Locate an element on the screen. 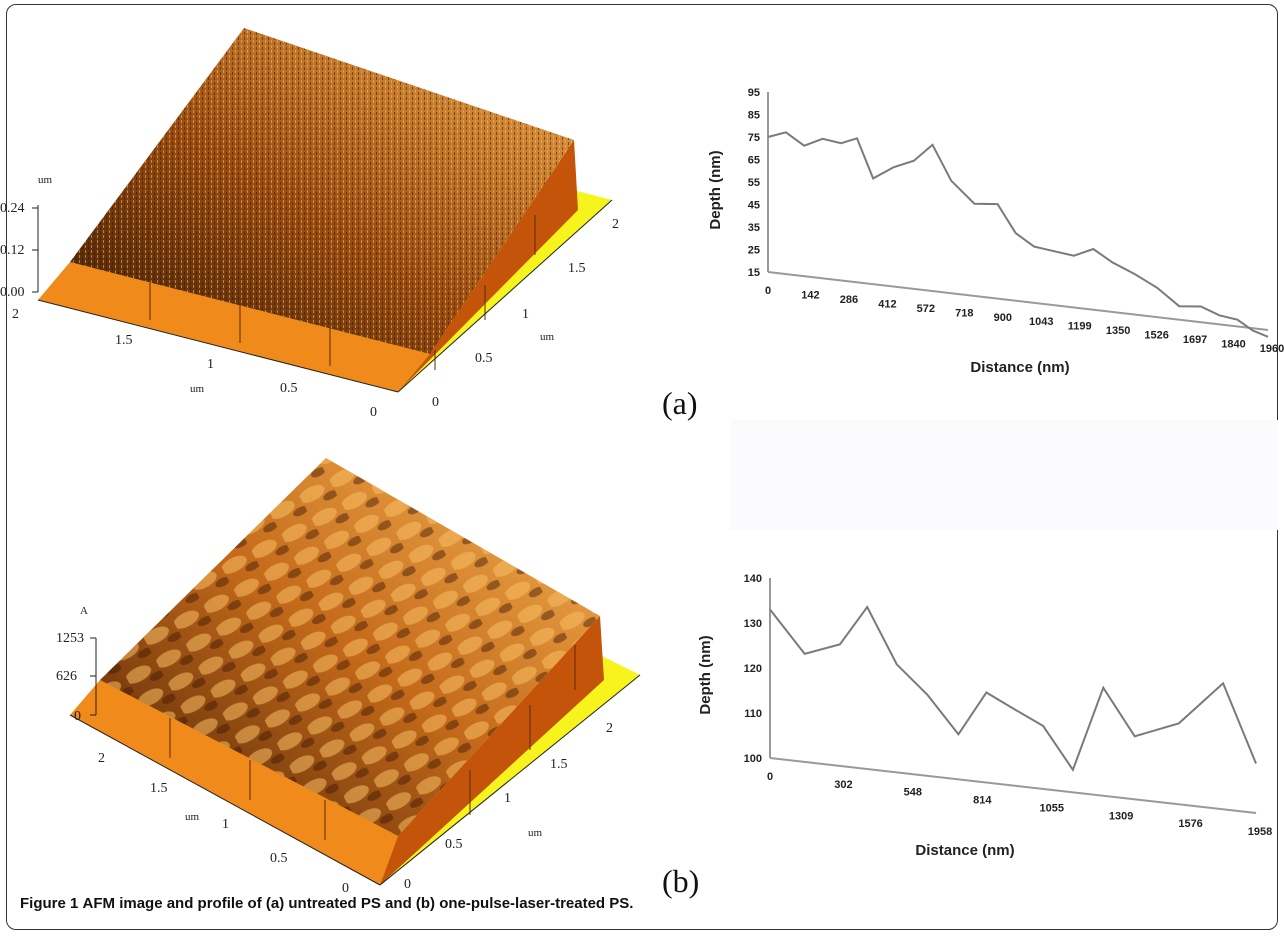 This screenshot has width=1284, height=936. z-tick-3: 0 is located at coordinates (77, 716).